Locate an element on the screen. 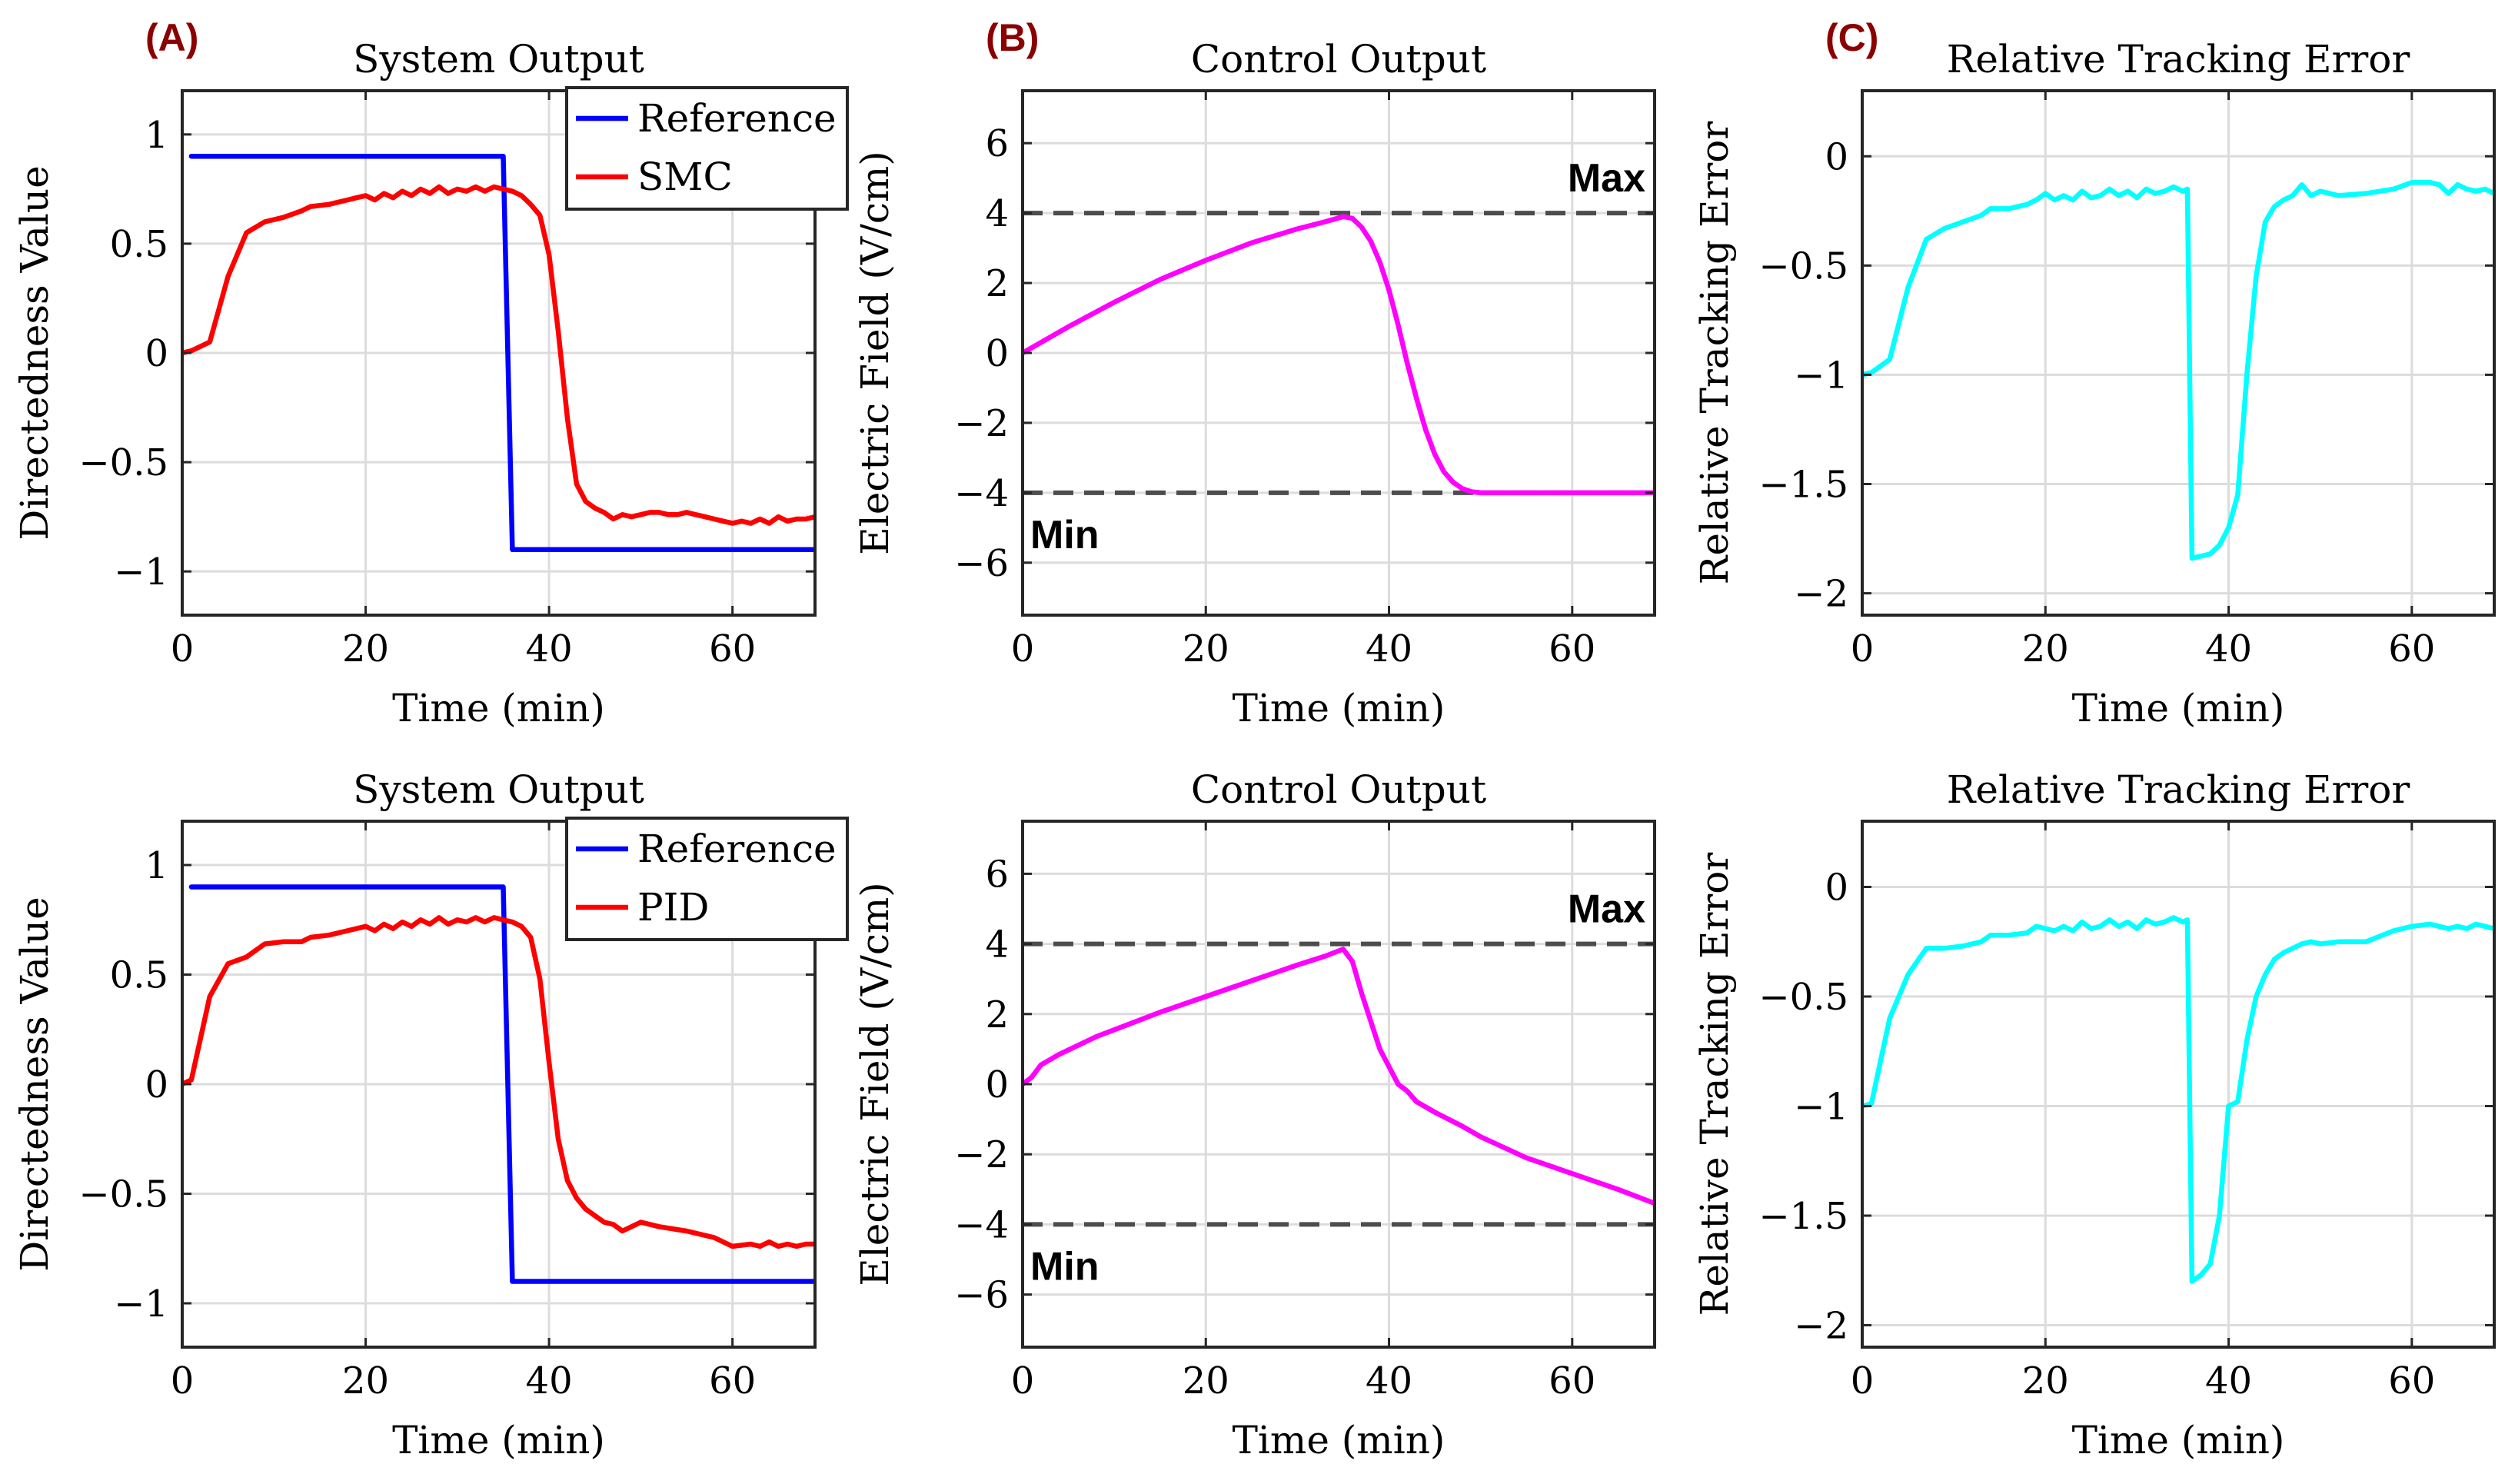 This screenshot has height=1484, width=2515. series-line-smc is located at coordinates (498, 355).